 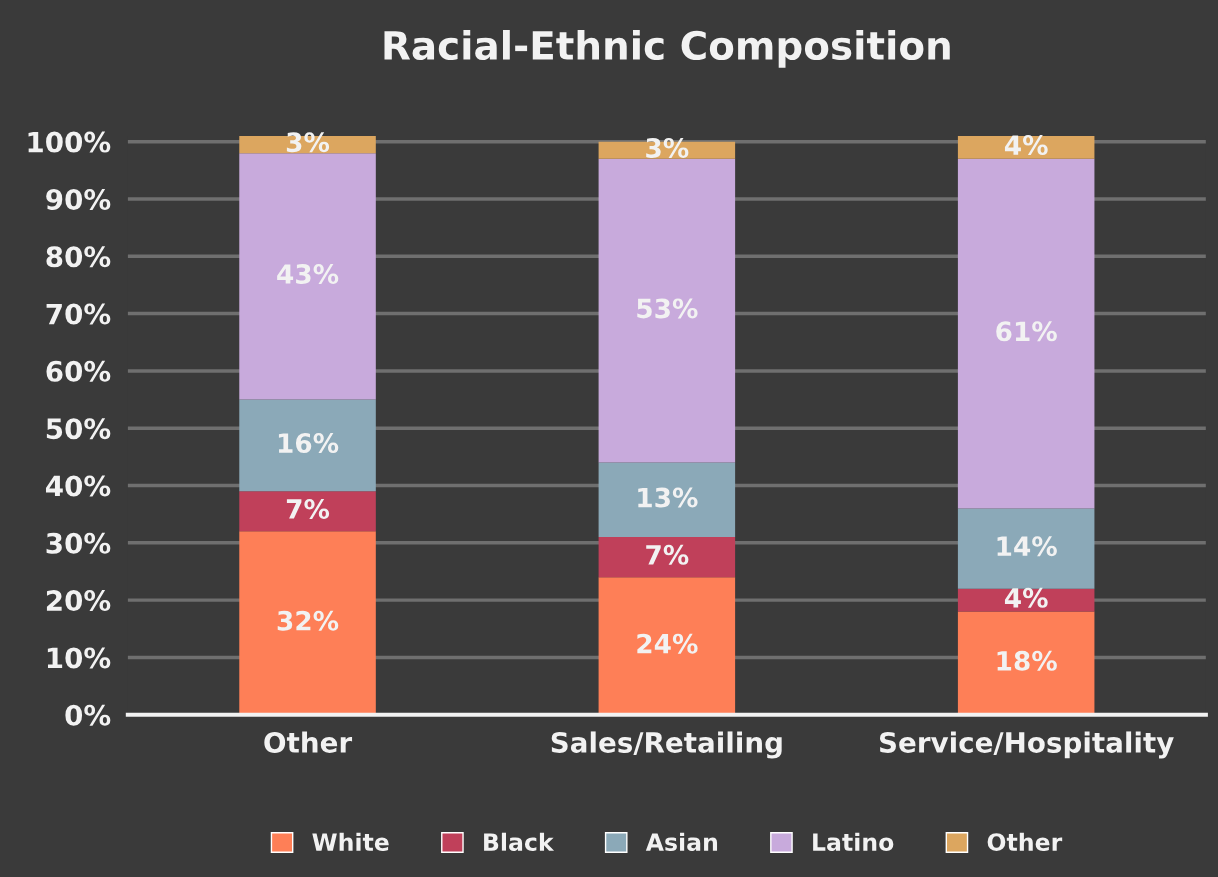 I want to click on legend-label: White, so click(x=350, y=841).